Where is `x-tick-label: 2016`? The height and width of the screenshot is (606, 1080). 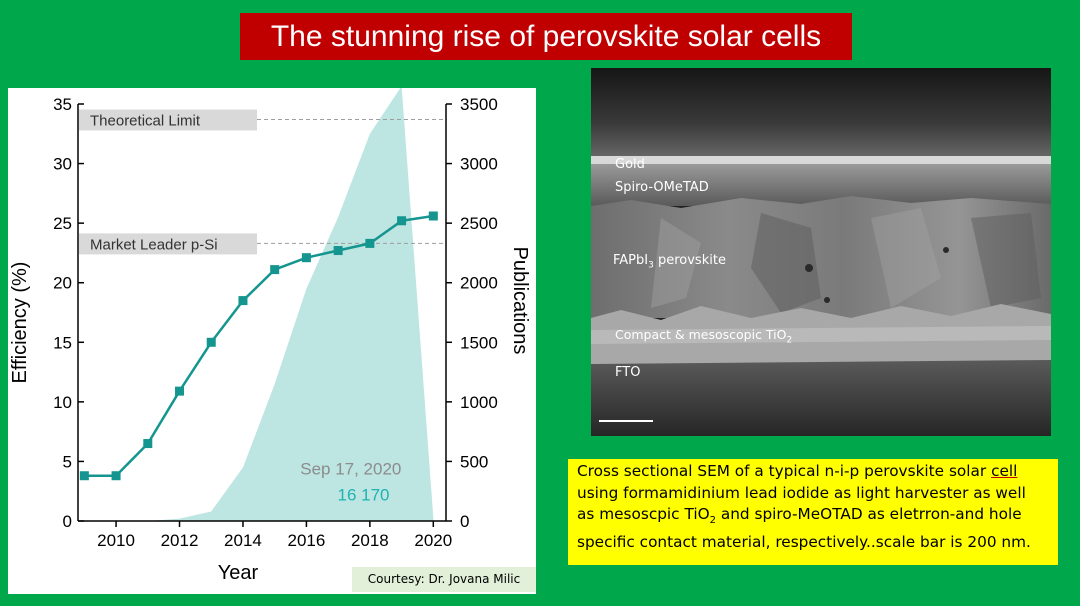
x-tick-label: 2016 is located at coordinates (306, 540).